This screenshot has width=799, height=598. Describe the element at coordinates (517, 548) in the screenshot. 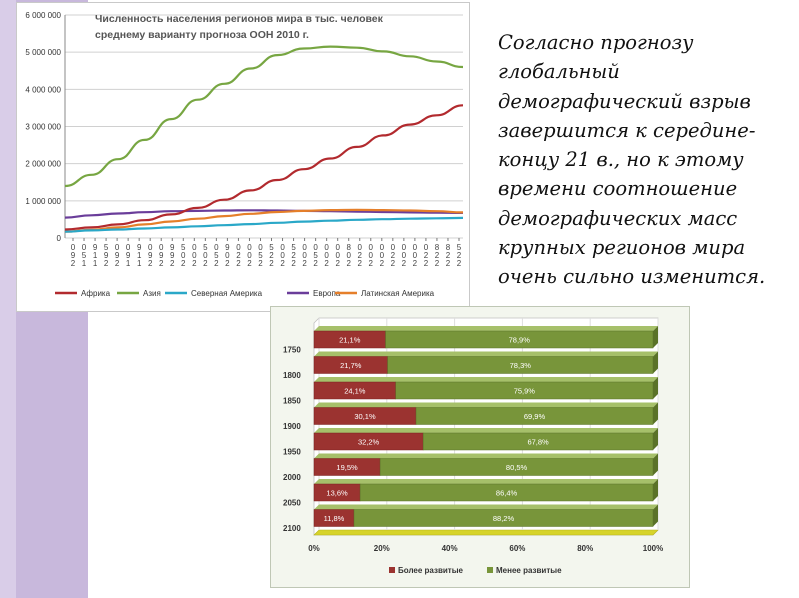

I see `x-tick-label: 60%` at that location.